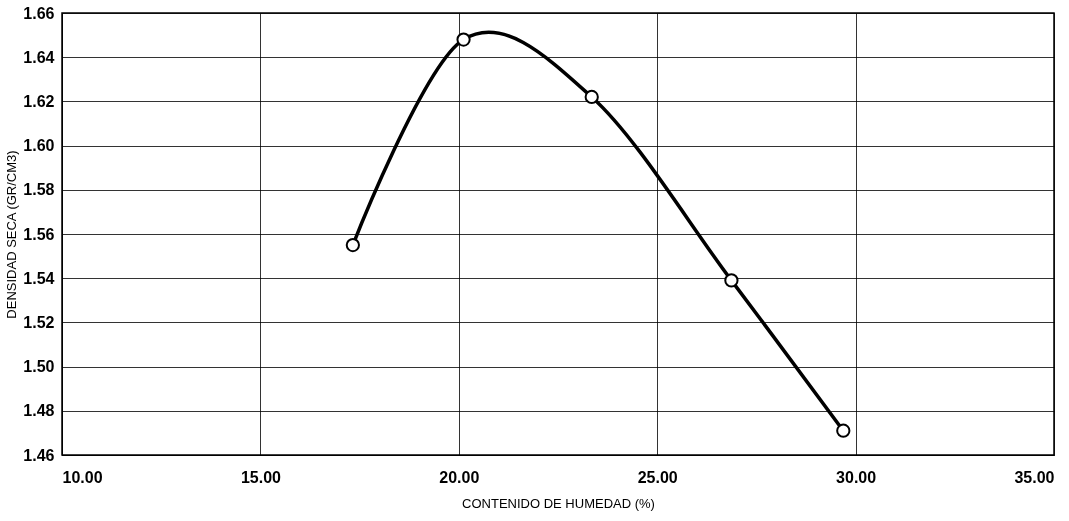 This screenshot has width=1069, height=521. What do you see at coordinates (39, 146) in the screenshot?
I see `y-tick-label: 1.60` at bounding box center [39, 146].